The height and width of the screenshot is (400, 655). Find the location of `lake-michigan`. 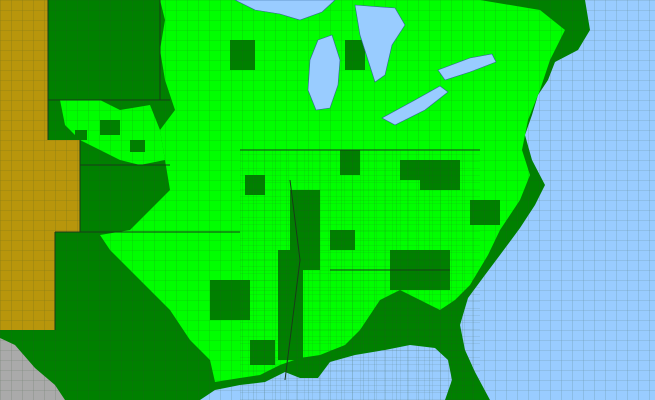

lake-michigan is located at coordinates (324, 72).